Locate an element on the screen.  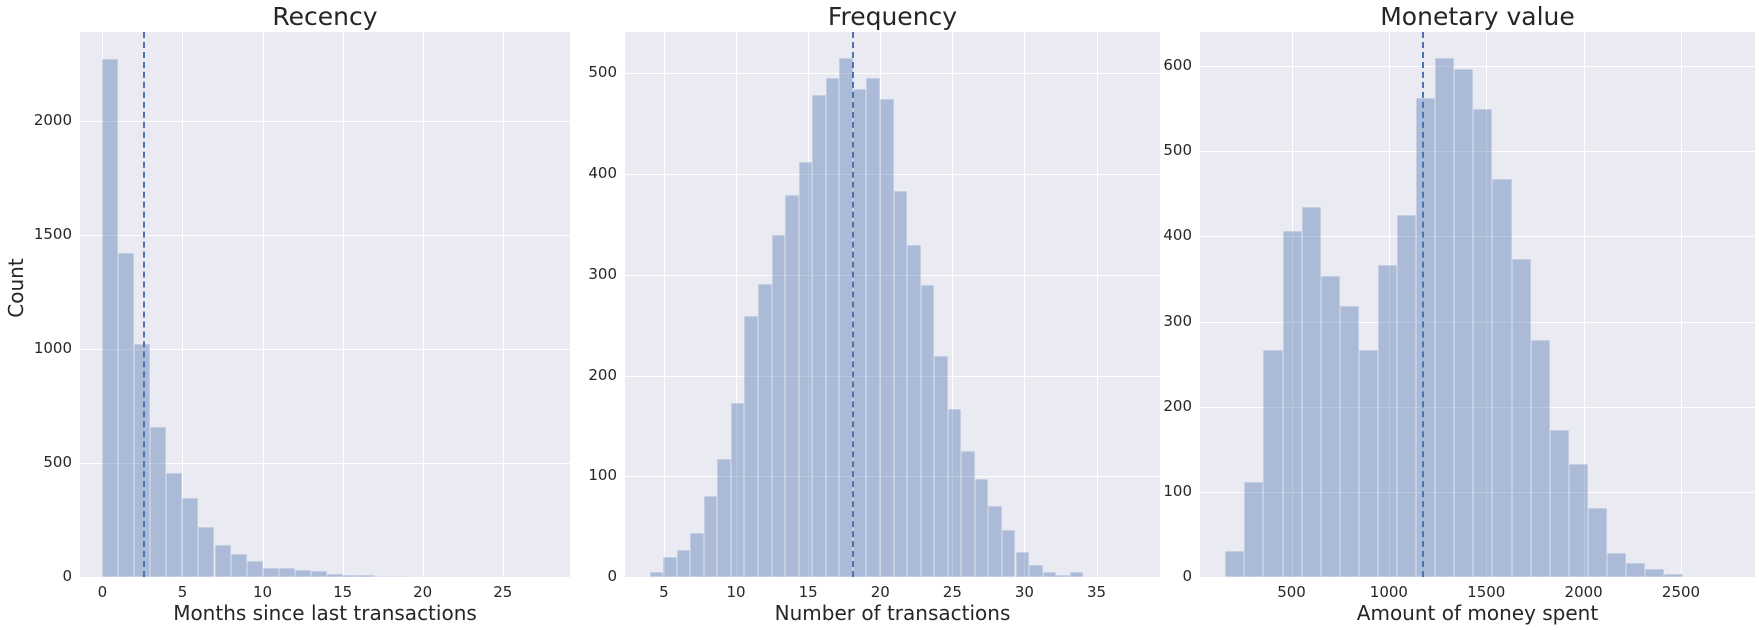
y-tick-label: 500 is located at coordinates (1177, 150).